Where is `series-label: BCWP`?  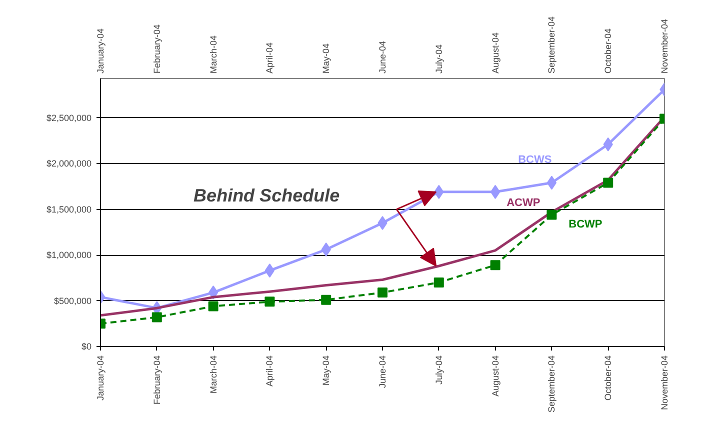 series-label: BCWP is located at coordinates (585, 224).